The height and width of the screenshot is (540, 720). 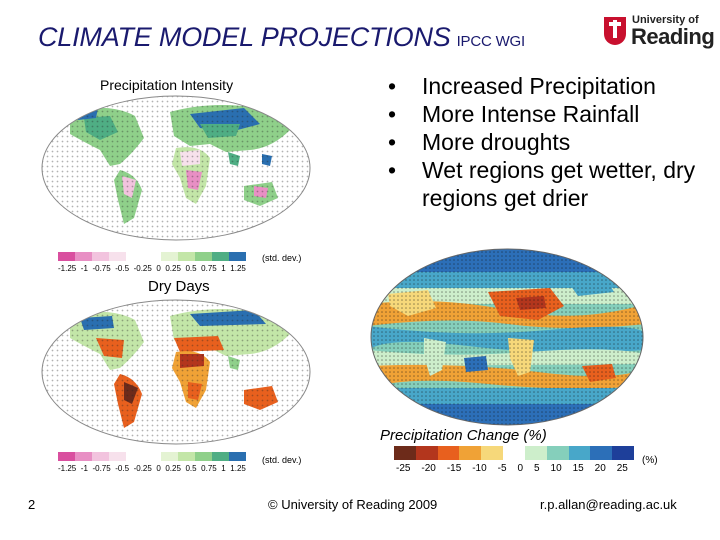 I want to click on precip-intensity-map, so click(x=176, y=168).